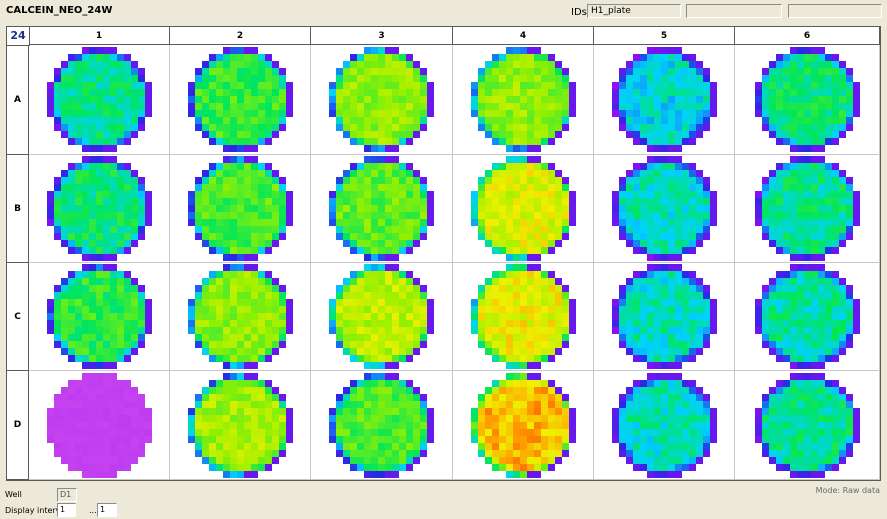 Image resolution: width=887 pixels, height=519 pixels. I want to click on well-image-A4, so click(523, 99).